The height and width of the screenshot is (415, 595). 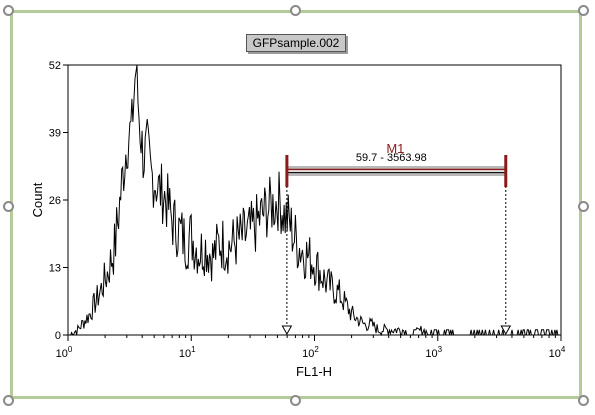 What do you see at coordinates (55, 201) in the screenshot?
I see `y-tick-label: 26` at bounding box center [55, 201].